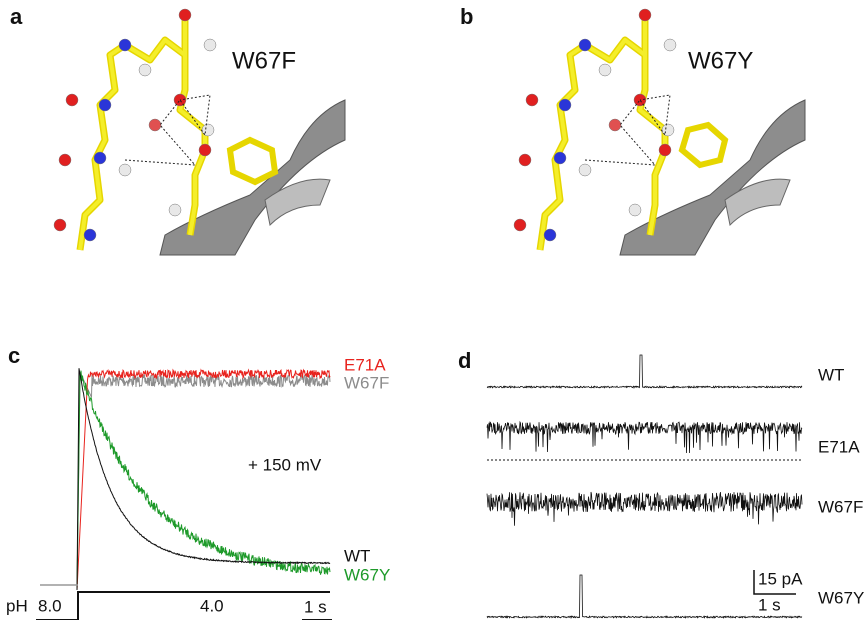  Describe the element at coordinates (14, 355) in the screenshot. I see `panel-label: c` at that location.